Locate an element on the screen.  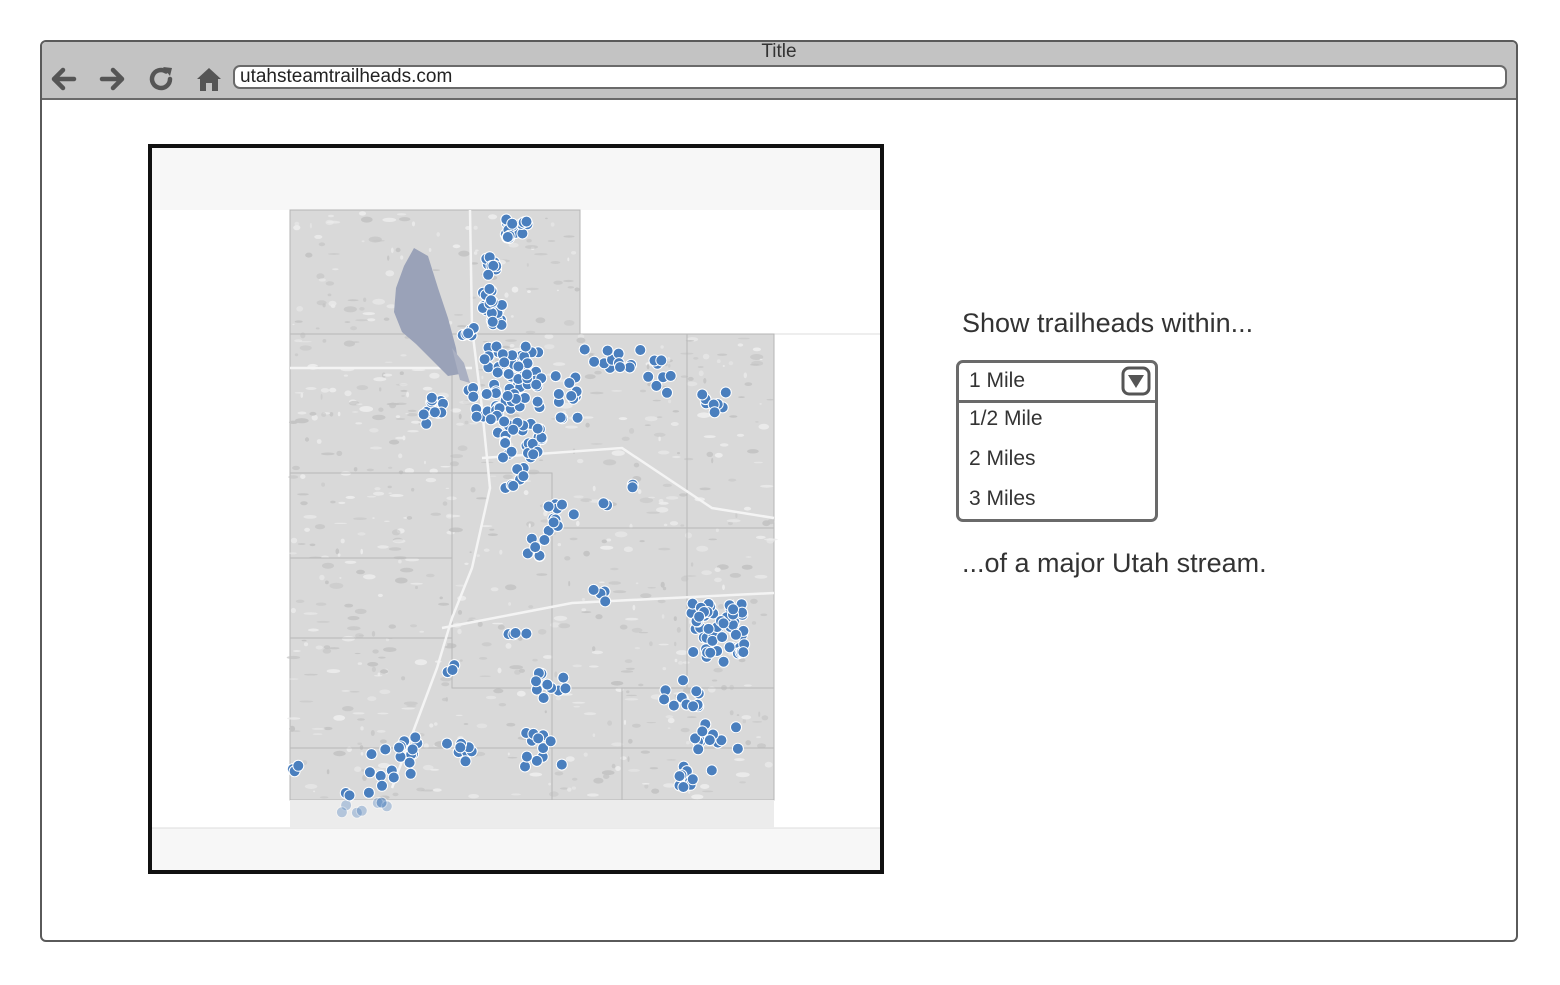
dropdown-option-3-miles: 3 Miles is located at coordinates (1002, 498).